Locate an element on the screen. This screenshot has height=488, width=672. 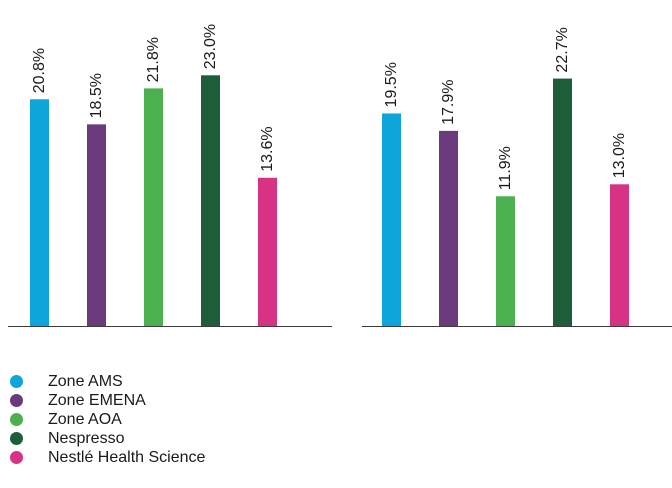
legend-item-zone-aoa: Zone AOA is located at coordinates (107, 419).